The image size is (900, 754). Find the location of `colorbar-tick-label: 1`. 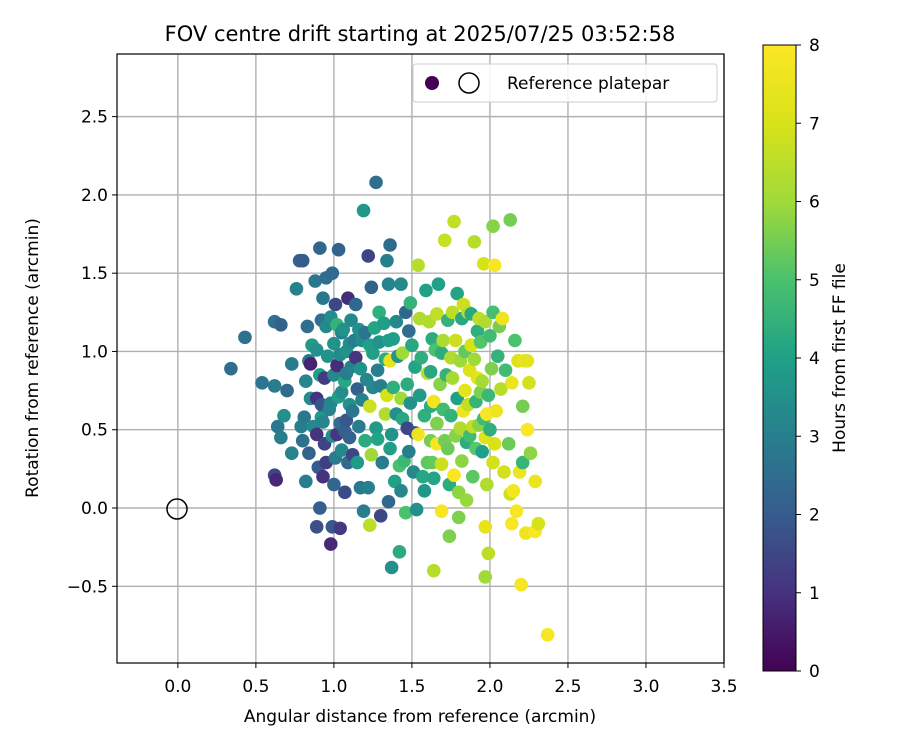

colorbar-tick-label: 1 is located at coordinates (814, 594).